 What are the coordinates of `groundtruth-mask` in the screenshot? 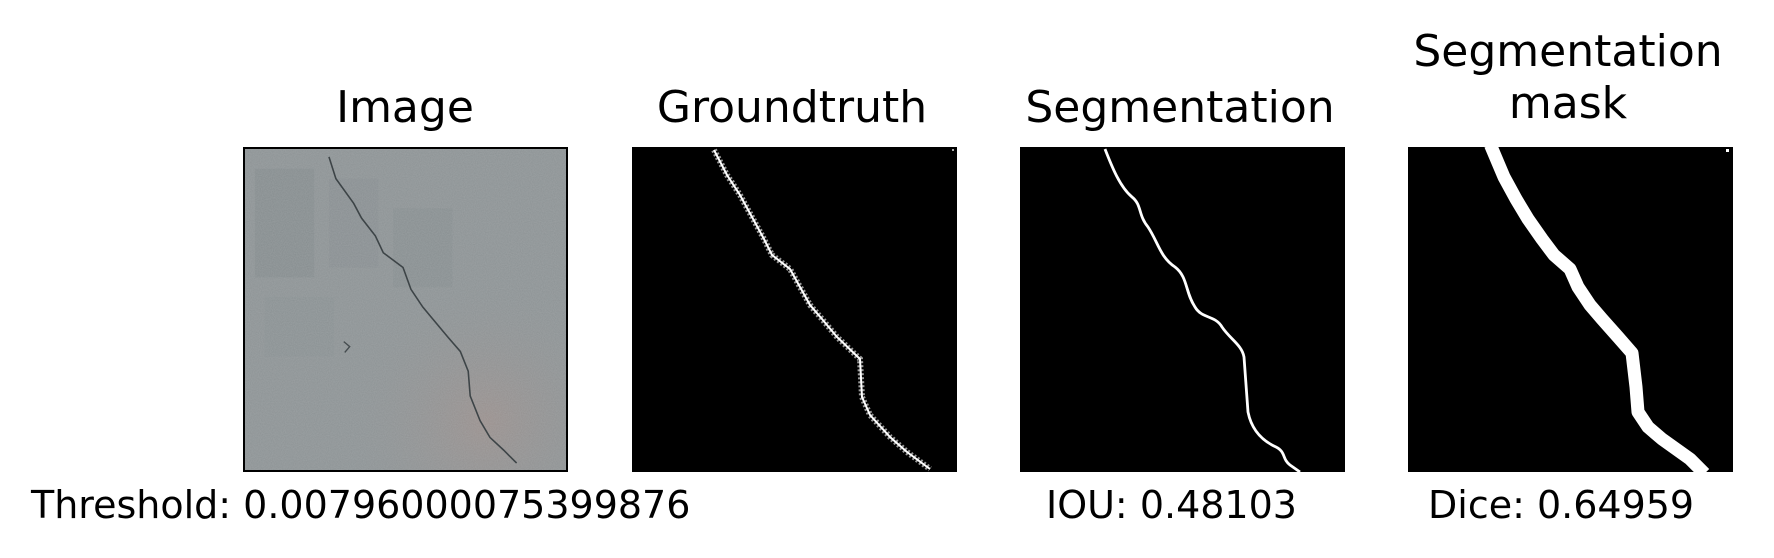 It's located at (794, 309).